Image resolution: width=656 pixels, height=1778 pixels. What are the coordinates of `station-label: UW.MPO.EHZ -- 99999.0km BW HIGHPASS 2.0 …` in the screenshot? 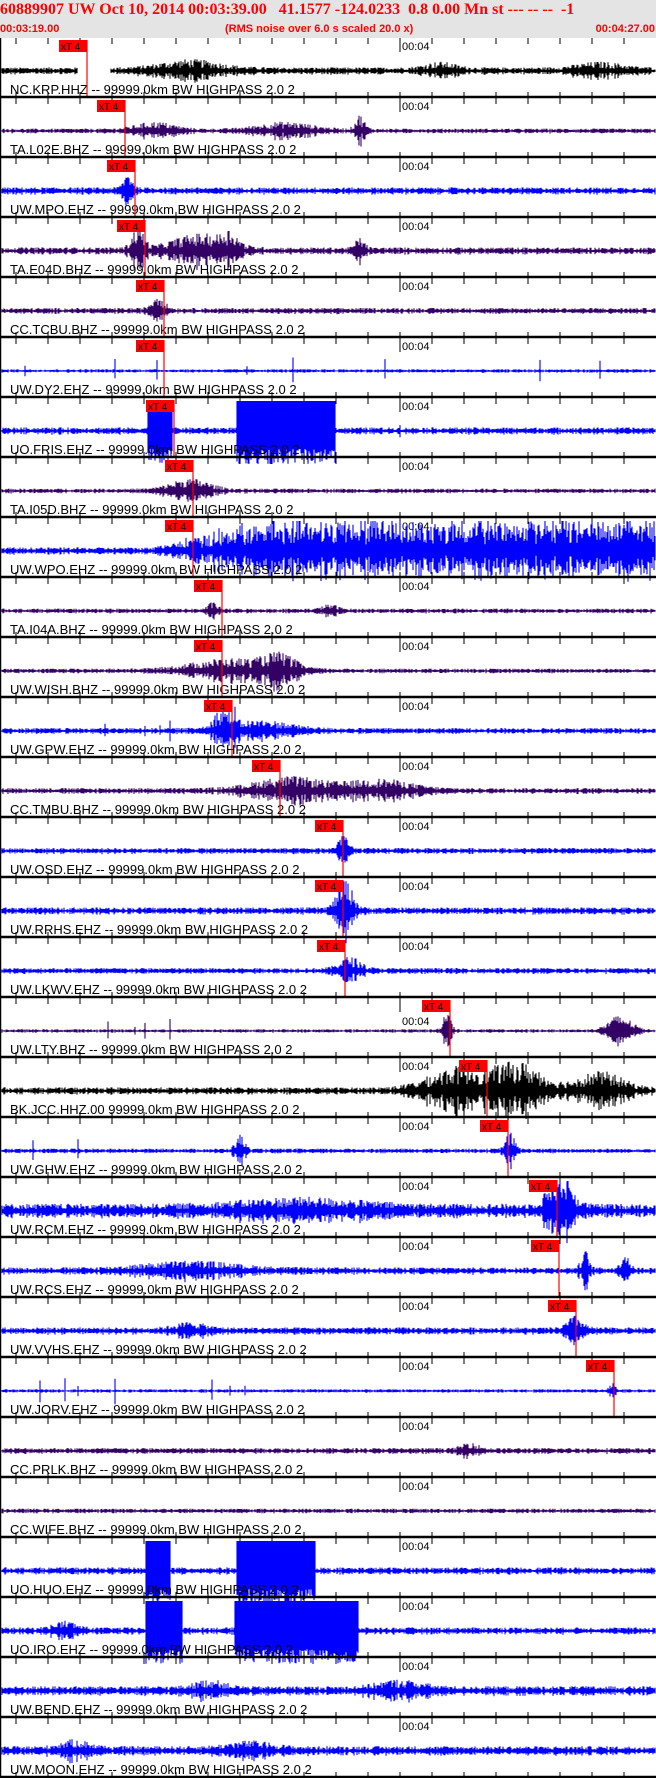 It's located at (155, 209).